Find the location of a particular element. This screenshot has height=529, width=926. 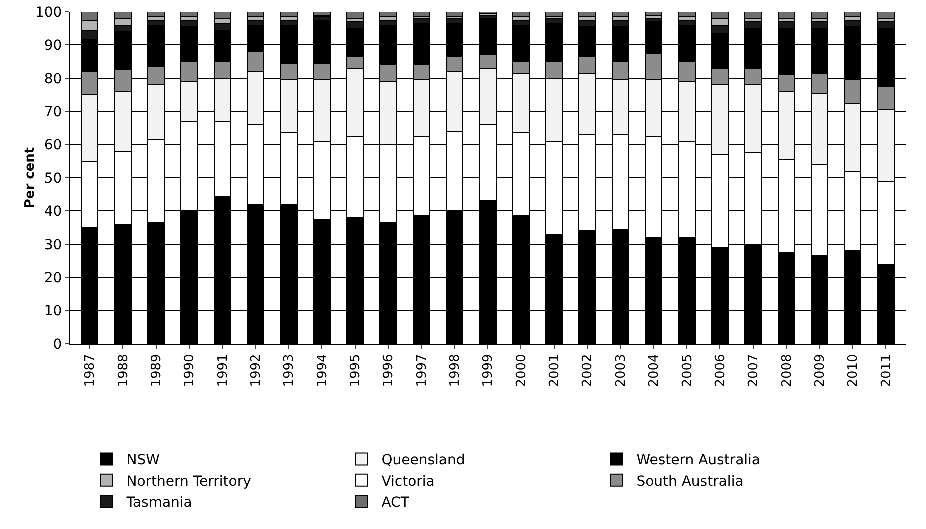

x-tick-label: 1995 is located at coordinates (356, 371).